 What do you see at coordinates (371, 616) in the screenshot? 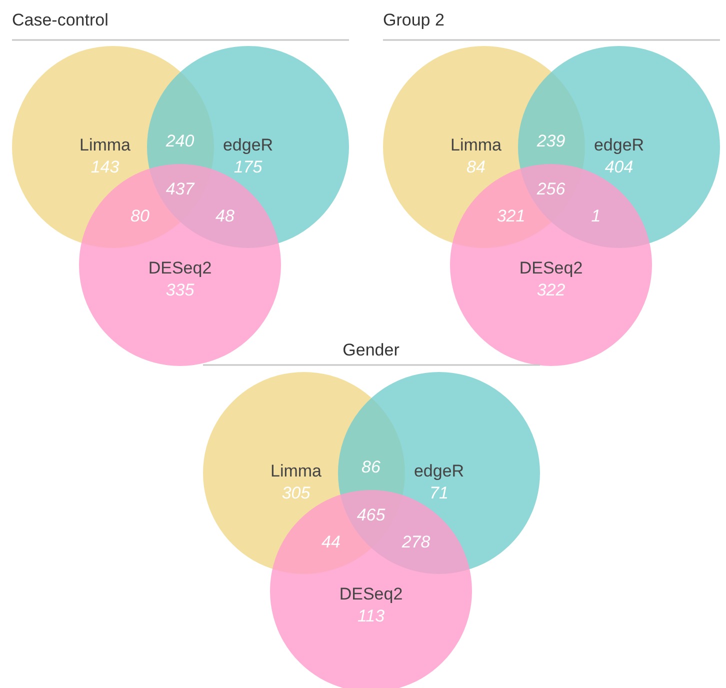
I see `data-label: 113` at bounding box center [371, 616].